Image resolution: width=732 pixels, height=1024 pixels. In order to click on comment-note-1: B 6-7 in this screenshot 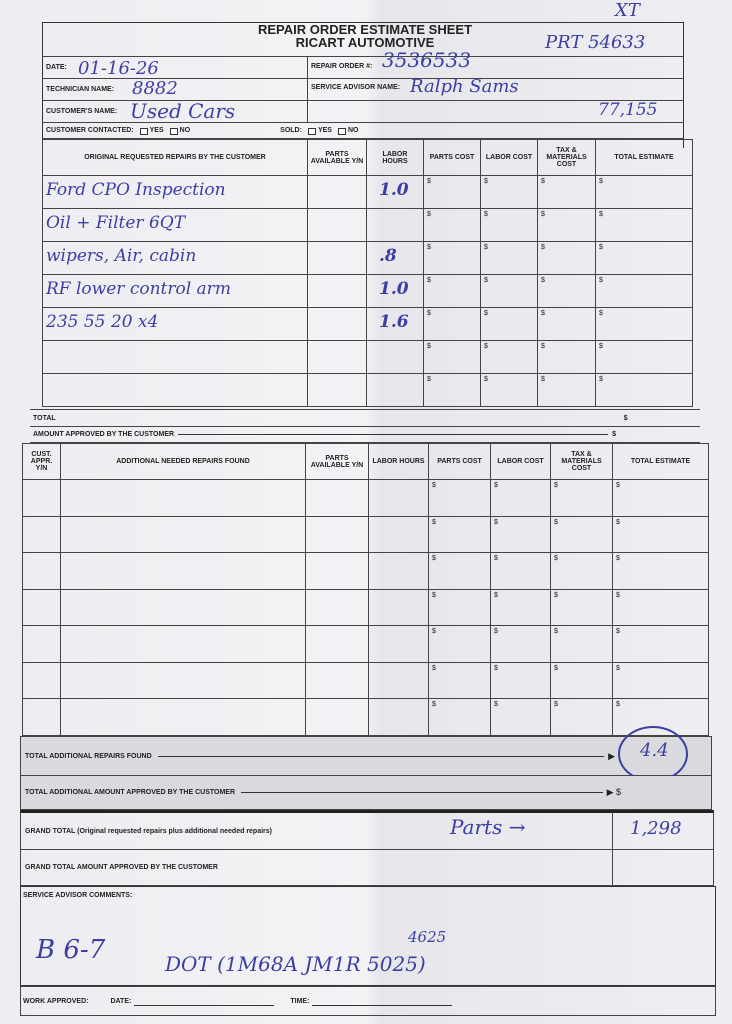, I will do `click(71, 950)`.